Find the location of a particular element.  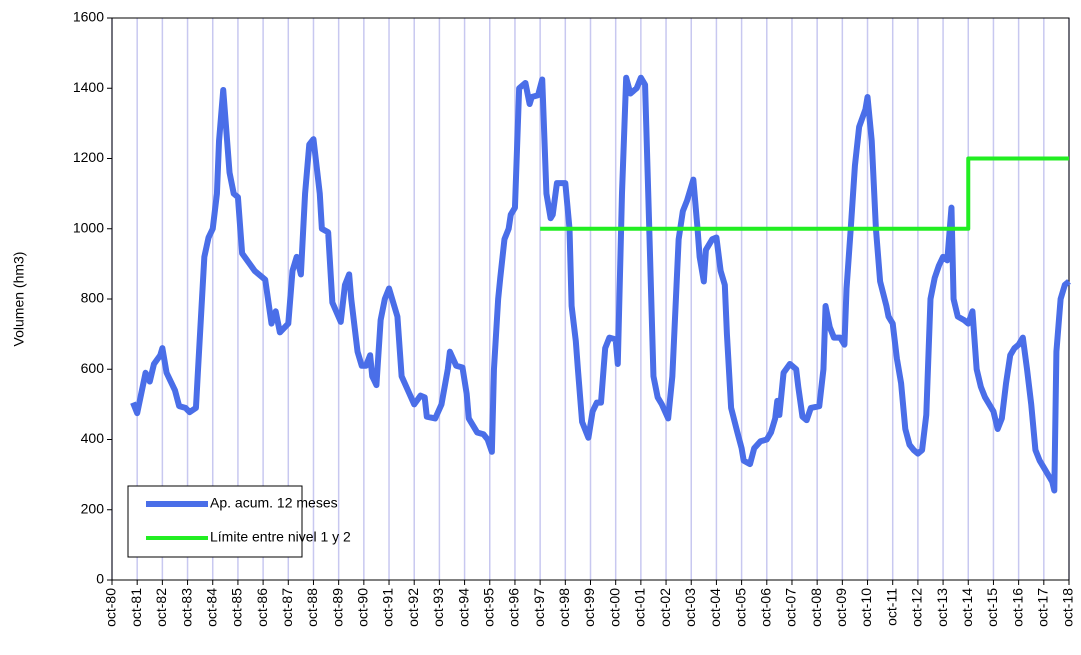

x-tick-label: oct-16 is located at coordinates (1017, 607).